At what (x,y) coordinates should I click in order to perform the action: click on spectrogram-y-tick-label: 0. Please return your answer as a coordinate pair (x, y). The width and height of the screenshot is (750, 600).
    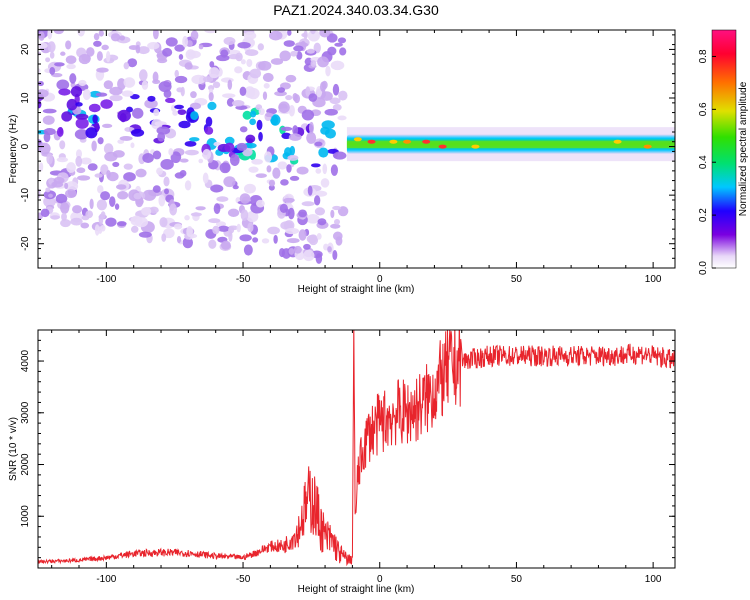
    Looking at the image, I should click on (25, 146).